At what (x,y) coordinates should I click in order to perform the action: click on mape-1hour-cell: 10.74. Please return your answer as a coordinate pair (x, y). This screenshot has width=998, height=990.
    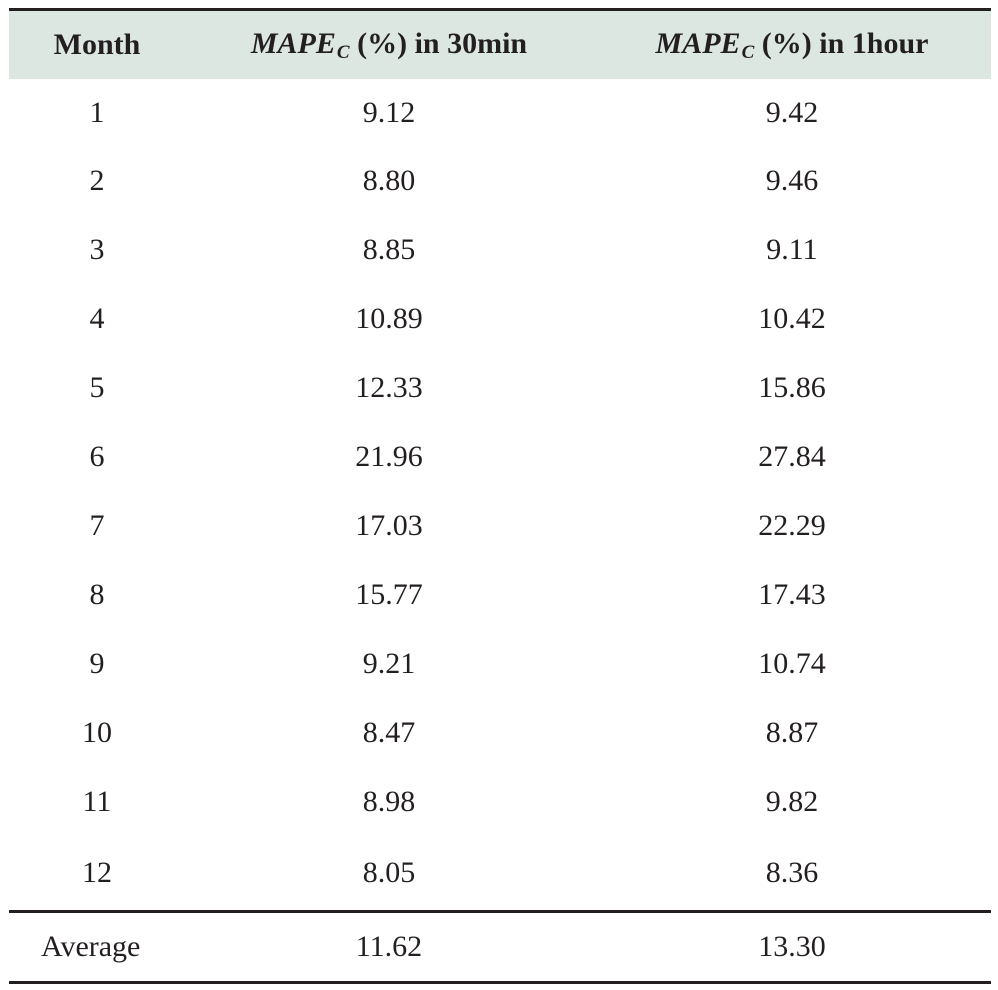
    Looking at the image, I should click on (792, 663).